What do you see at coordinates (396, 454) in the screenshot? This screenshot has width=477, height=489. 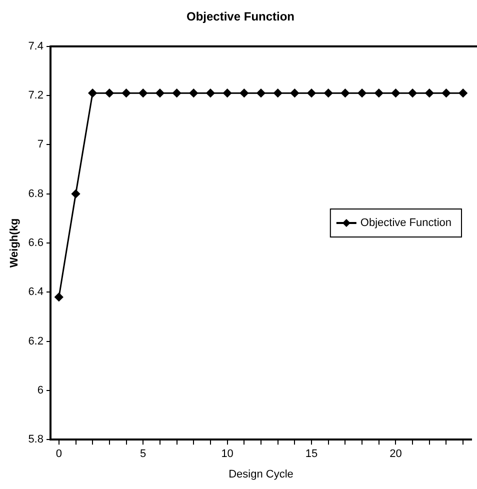 I see `x-tick-label: 20` at bounding box center [396, 454].